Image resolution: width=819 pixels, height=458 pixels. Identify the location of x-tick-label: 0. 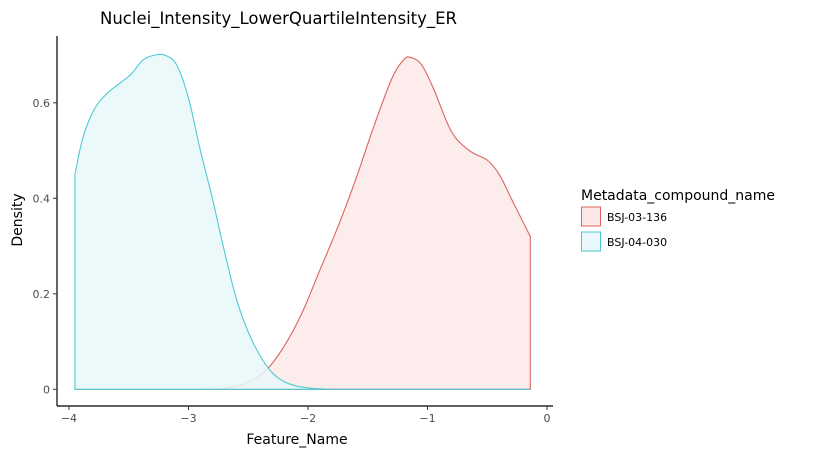
(547, 418).